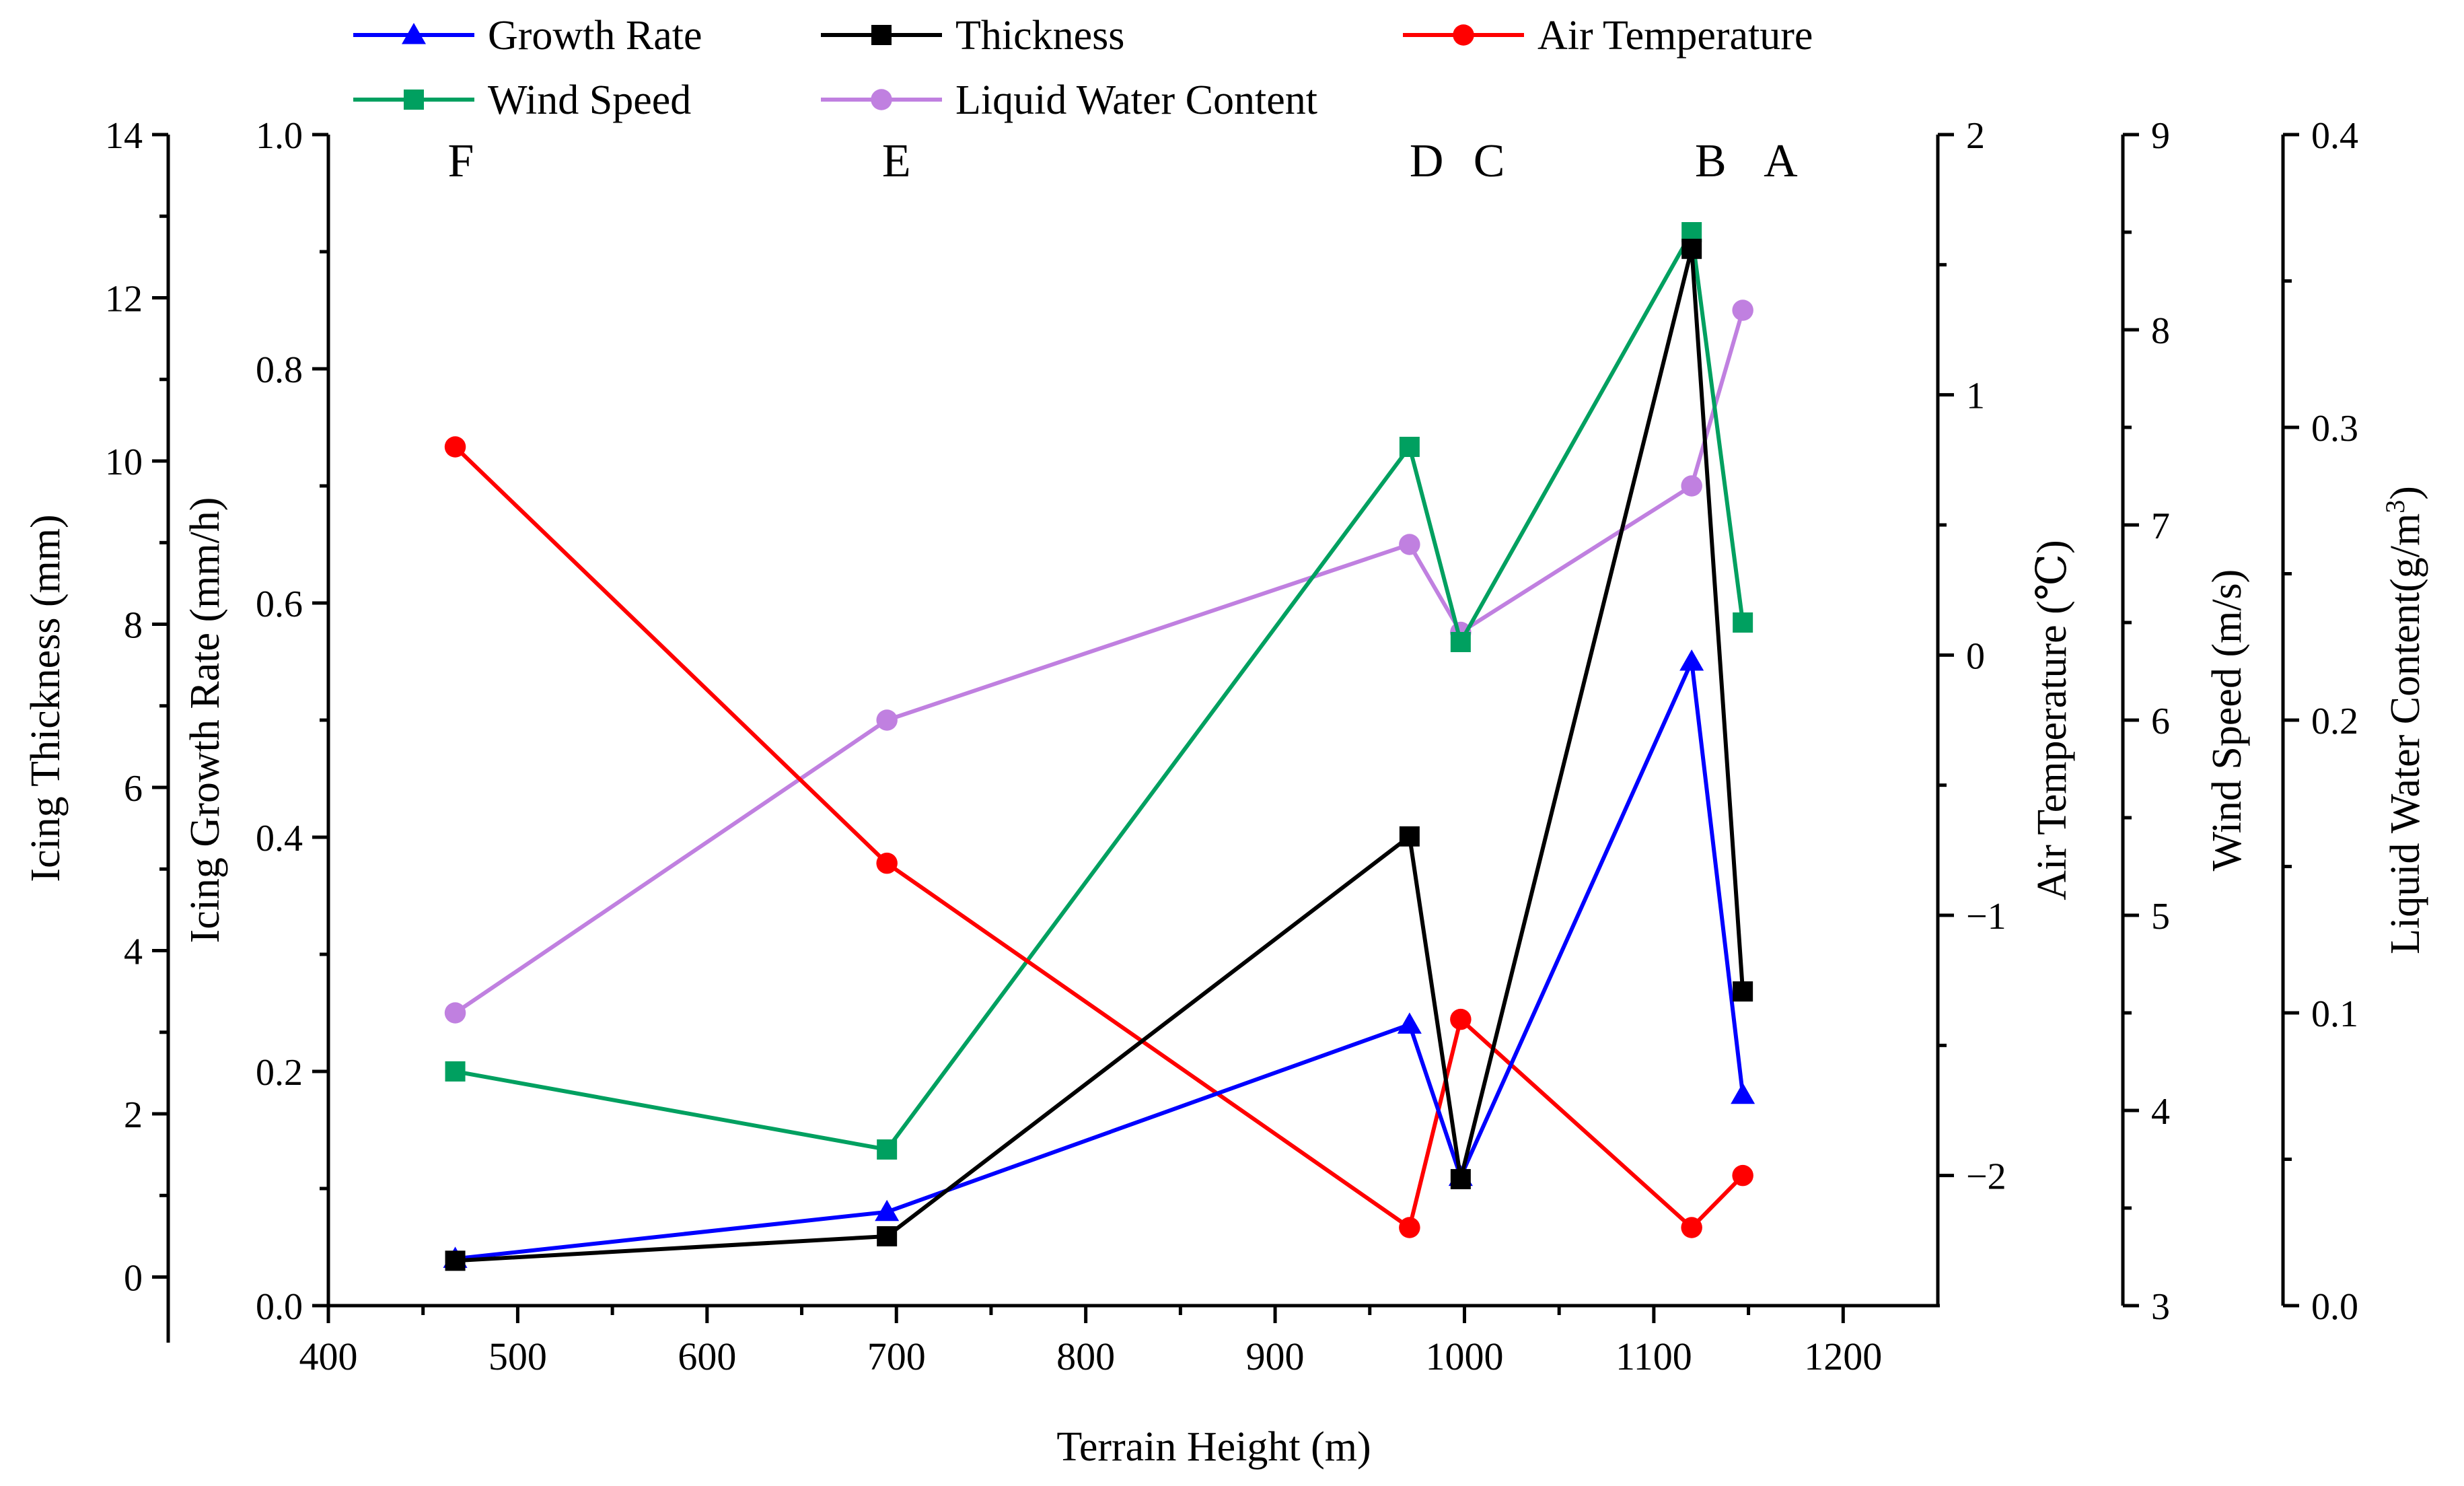 This screenshot has height=1486, width=2464. I want to click on legend-label: Wind Speed, so click(589, 100).